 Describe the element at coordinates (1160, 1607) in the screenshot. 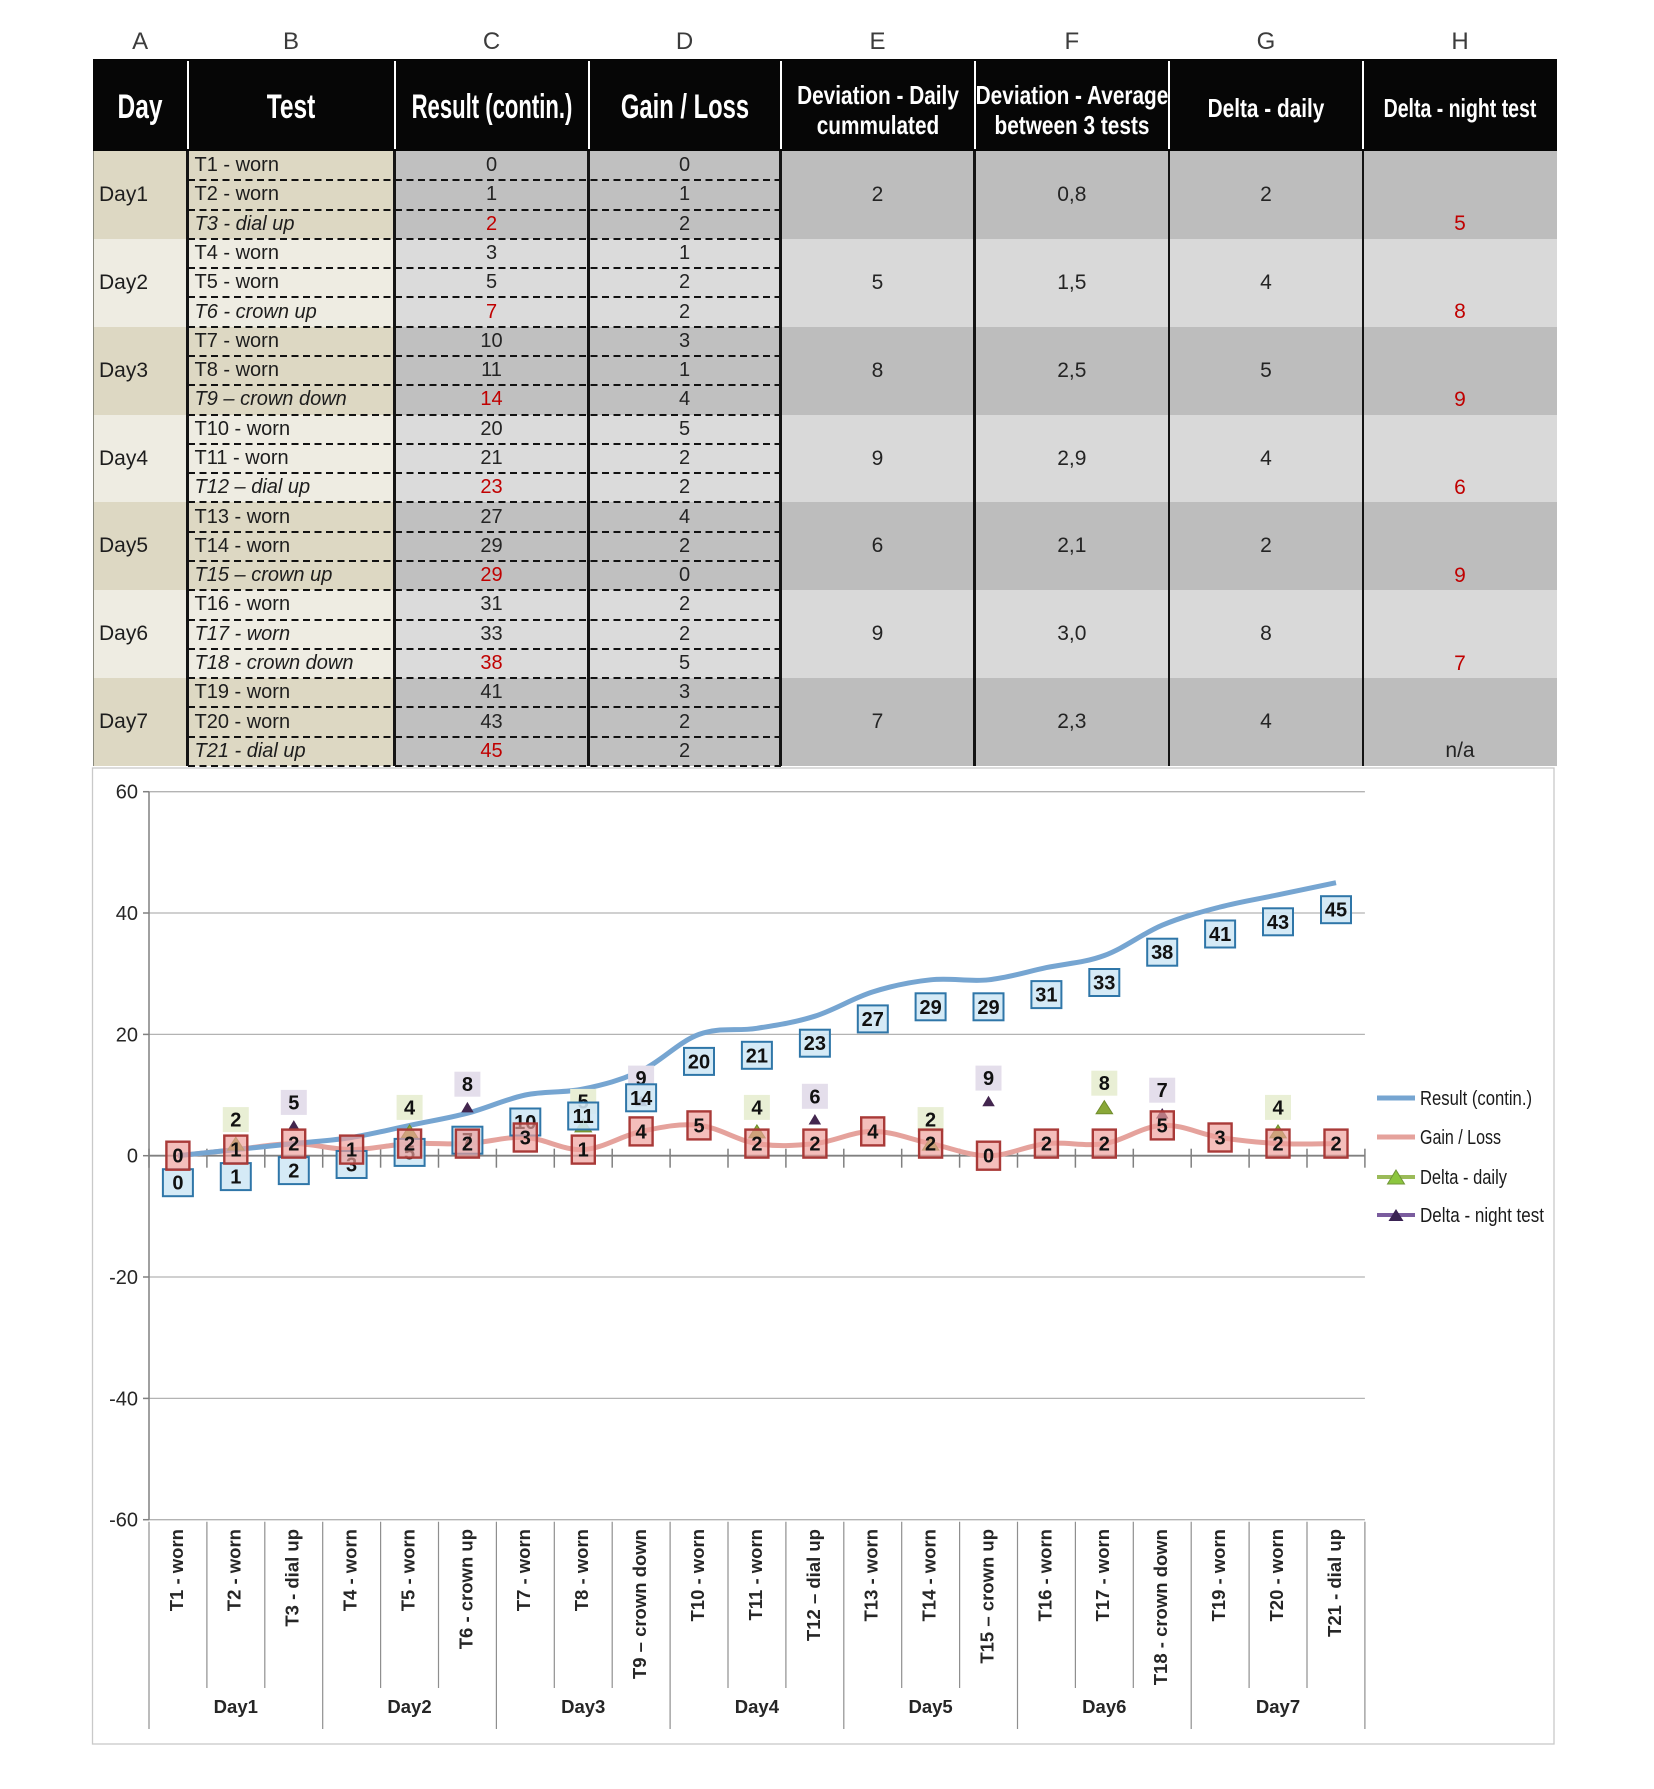

I see `svg-text: T18 - crown down` at that location.